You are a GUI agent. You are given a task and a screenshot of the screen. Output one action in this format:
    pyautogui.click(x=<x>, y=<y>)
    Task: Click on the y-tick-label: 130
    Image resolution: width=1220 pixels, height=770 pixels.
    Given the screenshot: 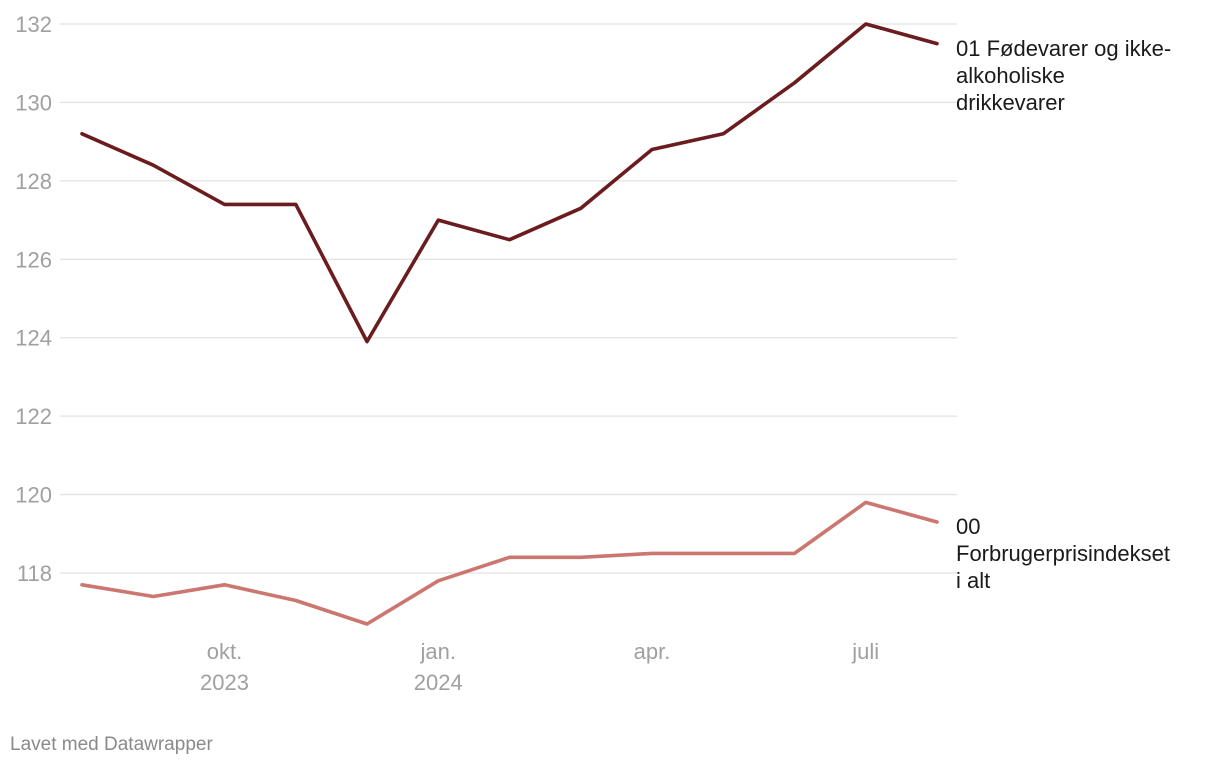 What is the action you would take?
    pyautogui.click(x=33, y=102)
    